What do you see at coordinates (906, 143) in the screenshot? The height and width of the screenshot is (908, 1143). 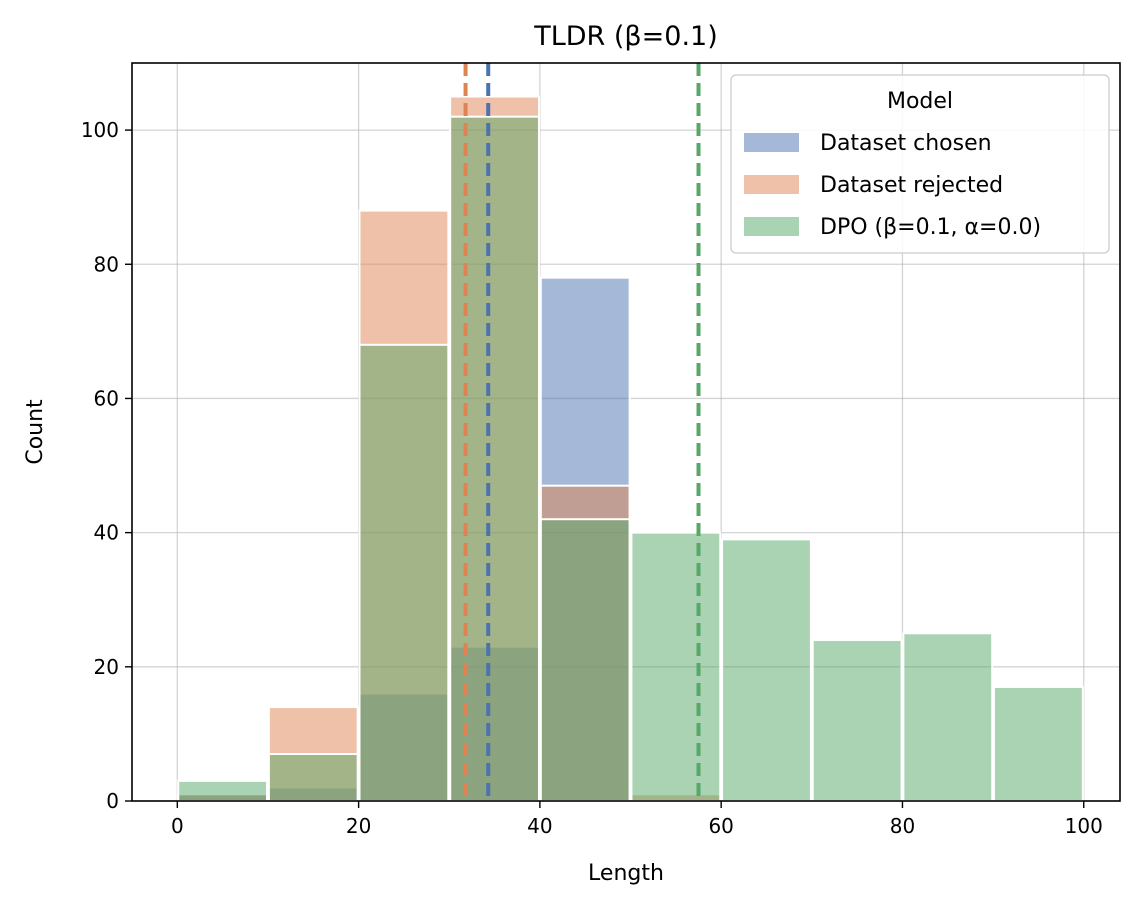 I see `legend-label-0: Dataset chosen` at bounding box center [906, 143].